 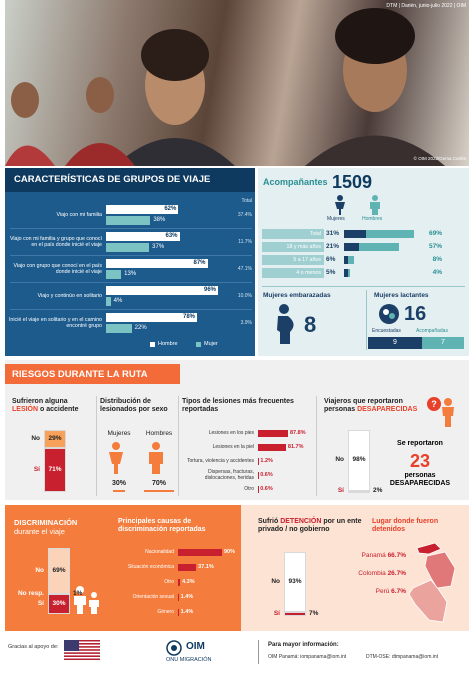 What do you see at coordinates (188, 317) in the screenshot?
I see `value-label: 78%` at bounding box center [188, 317].